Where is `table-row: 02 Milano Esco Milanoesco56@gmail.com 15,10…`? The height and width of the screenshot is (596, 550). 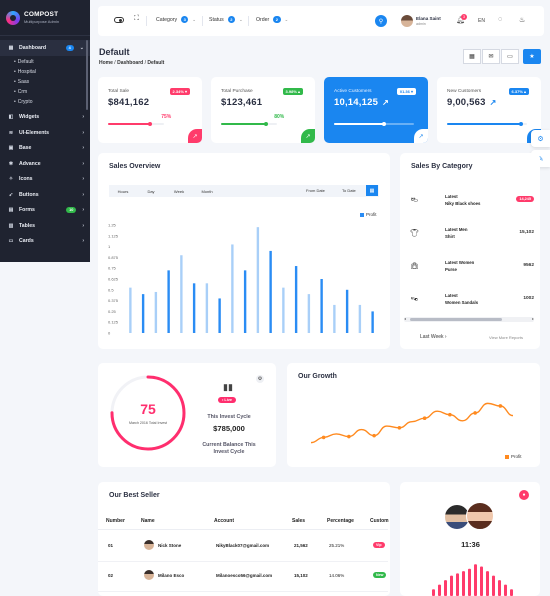 table-row: 02 Milano Esco Milanoesco56@gmail.com 15,10… is located at coordinates (243, 577).